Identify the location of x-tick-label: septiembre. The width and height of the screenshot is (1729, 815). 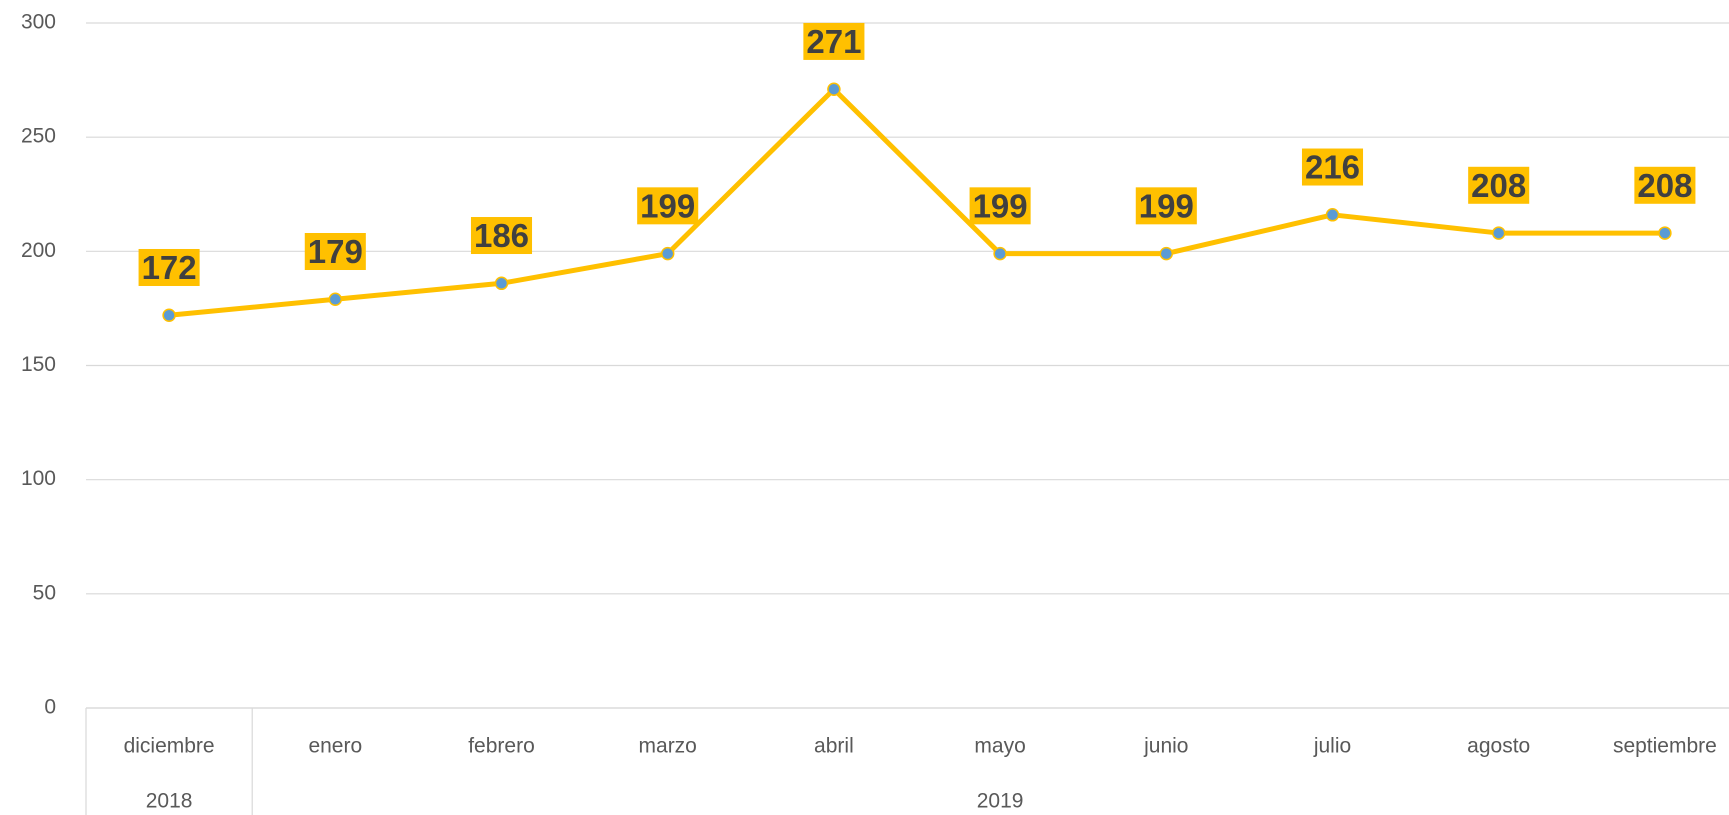
(1665, 746).